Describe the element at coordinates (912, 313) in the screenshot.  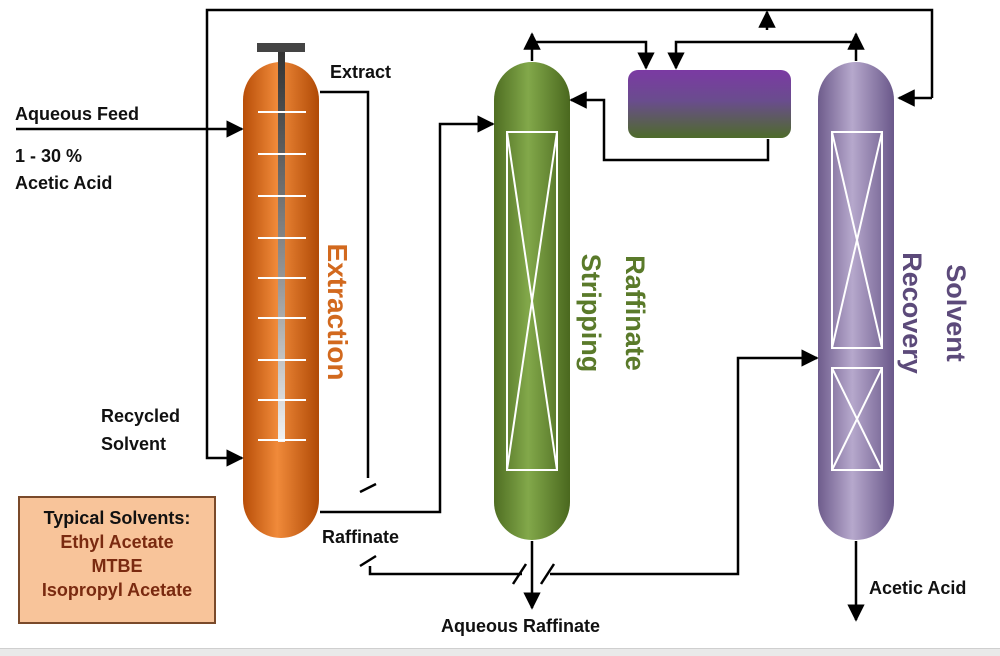
I see `recovery-title-line2: Recovery` at that location.